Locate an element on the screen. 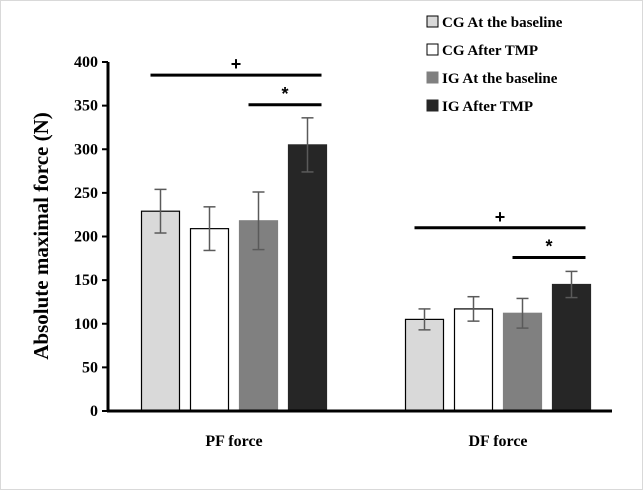 This screenshot has height=490, width=643. x-ticks-group: PF force DF force is located at coordinates (366, 441).